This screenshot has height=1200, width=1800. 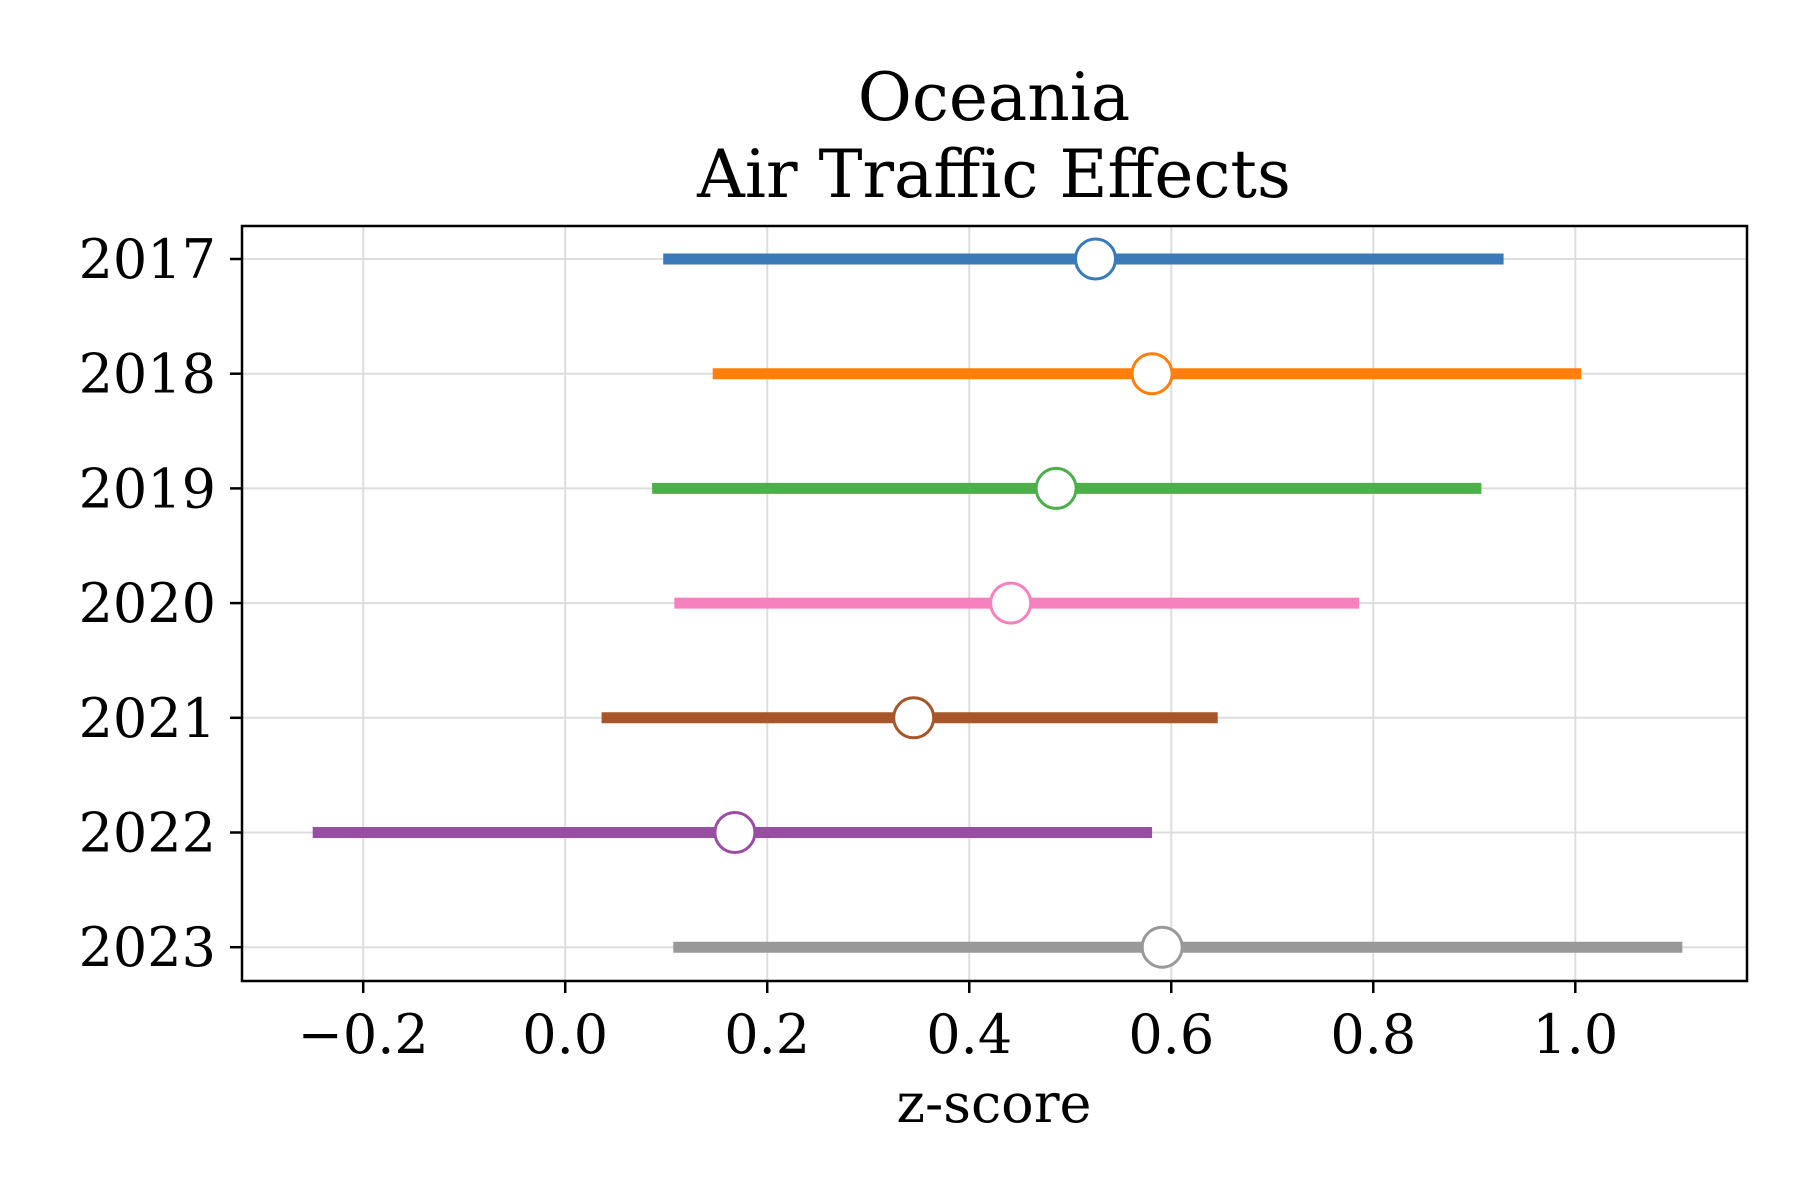 I want to click on y-tick-label: 2022, so click(x=147, y=833).